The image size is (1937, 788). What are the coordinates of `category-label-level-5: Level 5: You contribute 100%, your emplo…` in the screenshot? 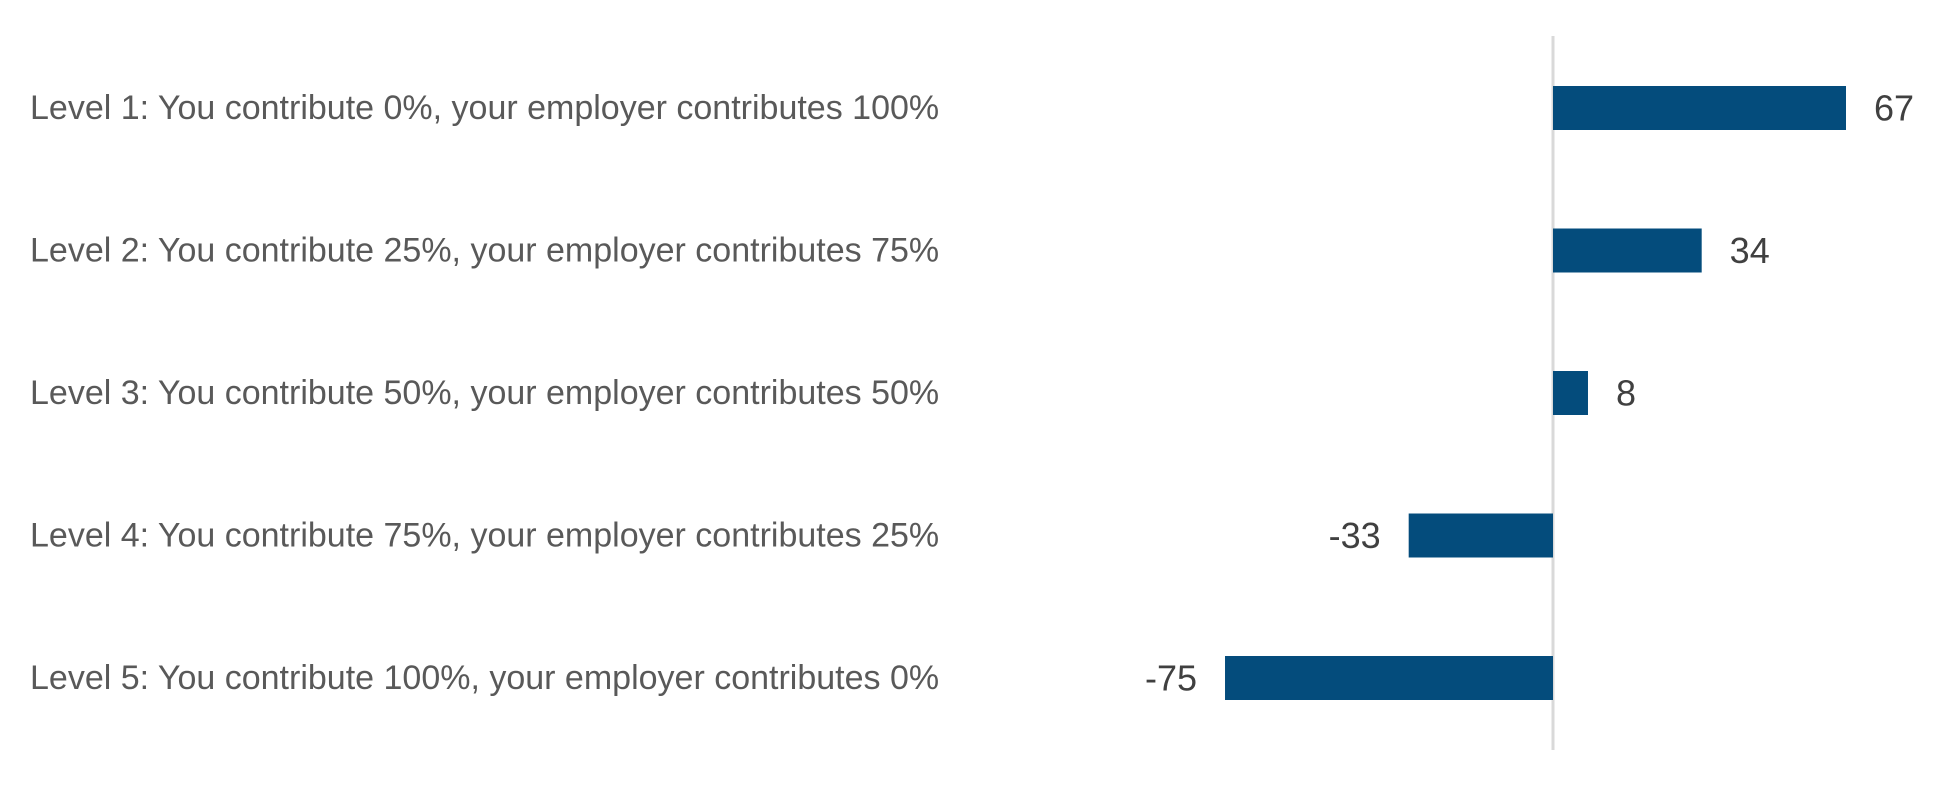 It's located at (484, 678).